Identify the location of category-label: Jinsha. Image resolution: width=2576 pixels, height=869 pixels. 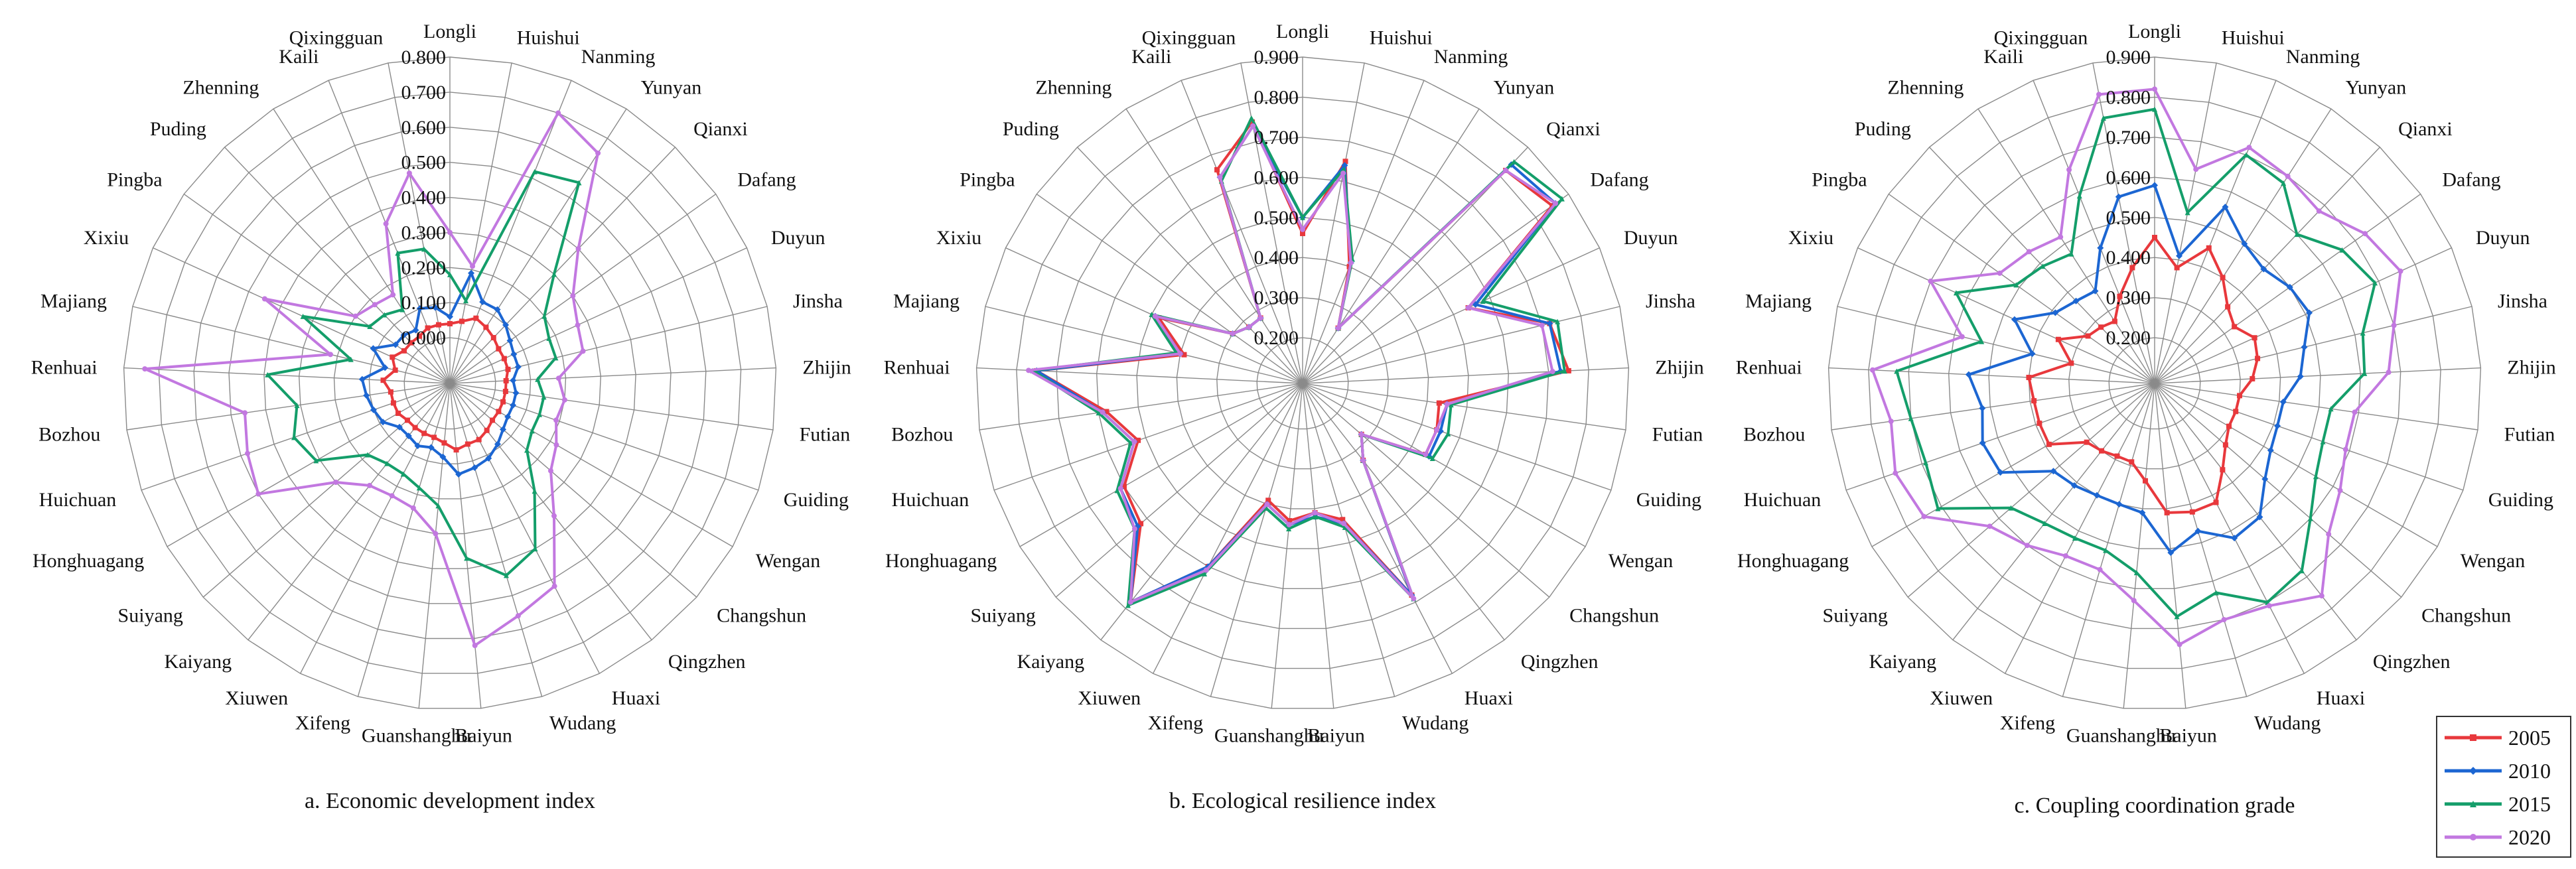
(1671, 301).